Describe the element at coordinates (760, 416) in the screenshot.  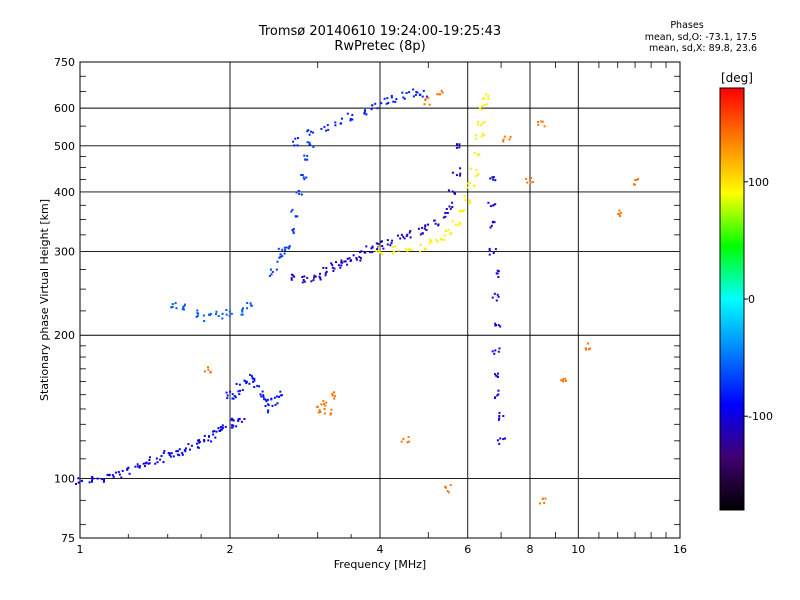
I see `colorbar-tick-label: -100` at that location.